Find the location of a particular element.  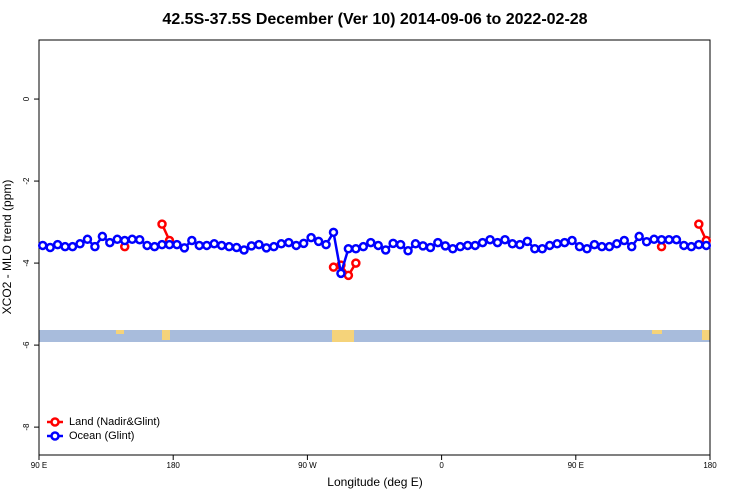

y-tick-label: -2 is located at coordinates (26, 181).